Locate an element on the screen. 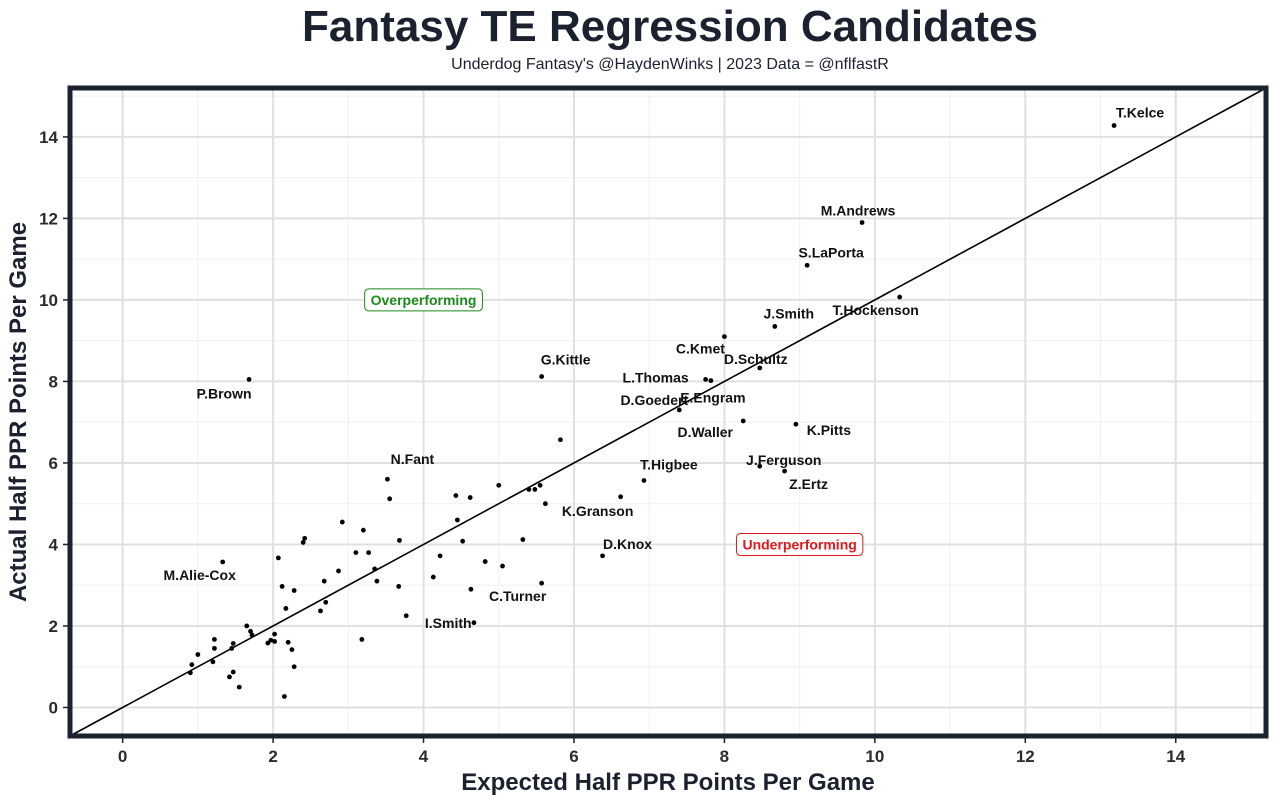 Image resolution: width=1280 pixels, height=804 pixels. point-label: Z.Ertz is located at coordinates (808, 484).